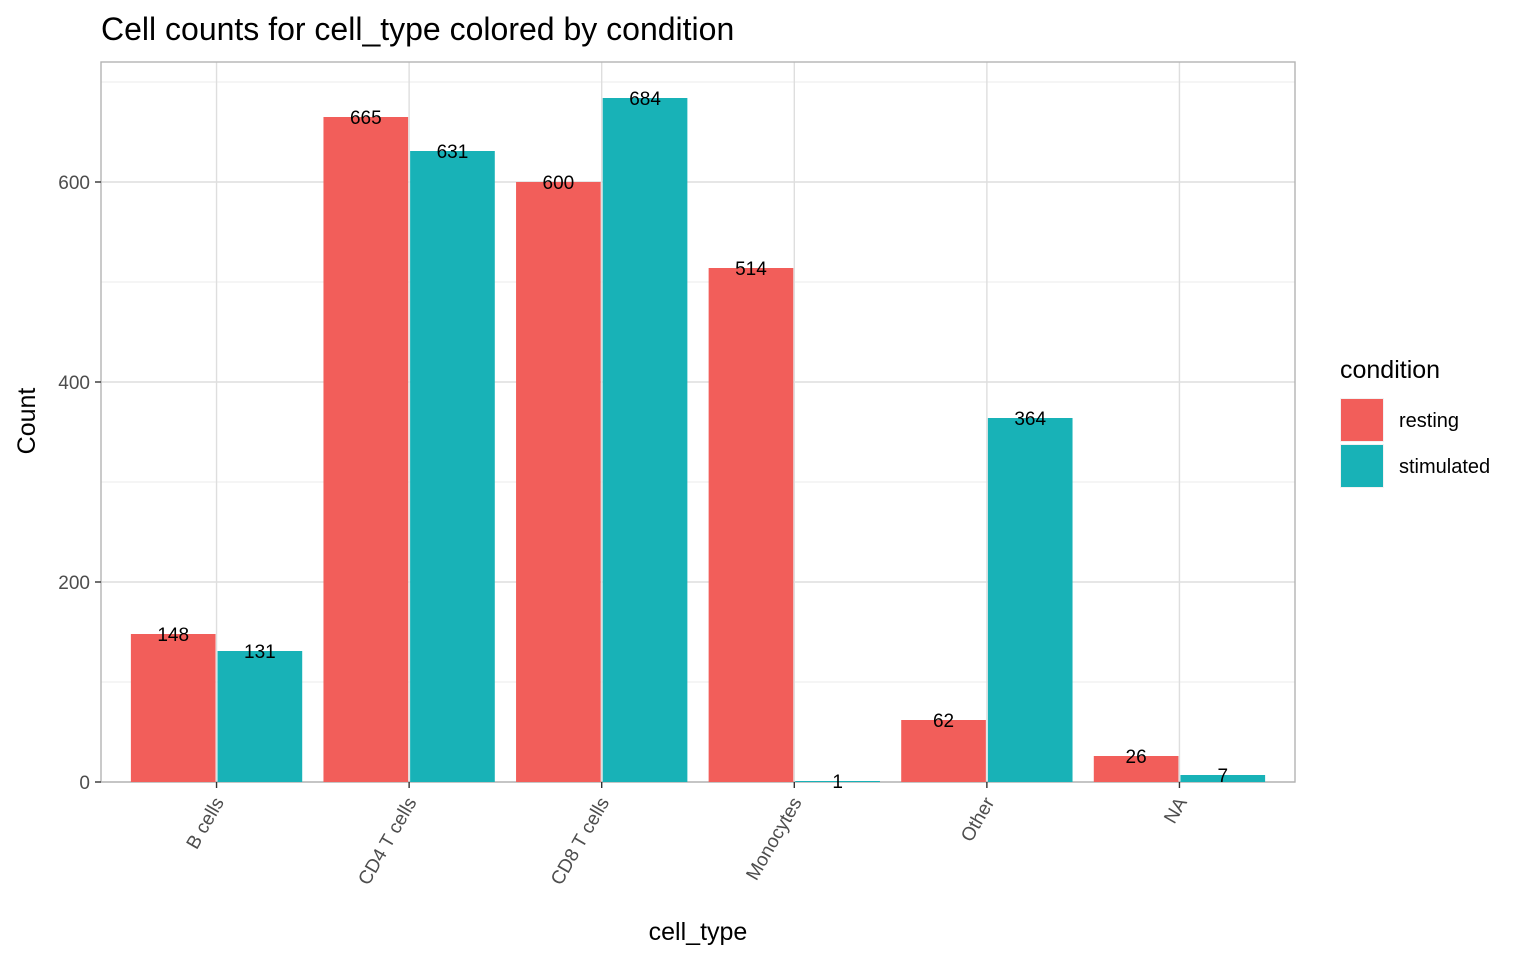  I want to click on bar-value-label: 600, so click(559, 183).